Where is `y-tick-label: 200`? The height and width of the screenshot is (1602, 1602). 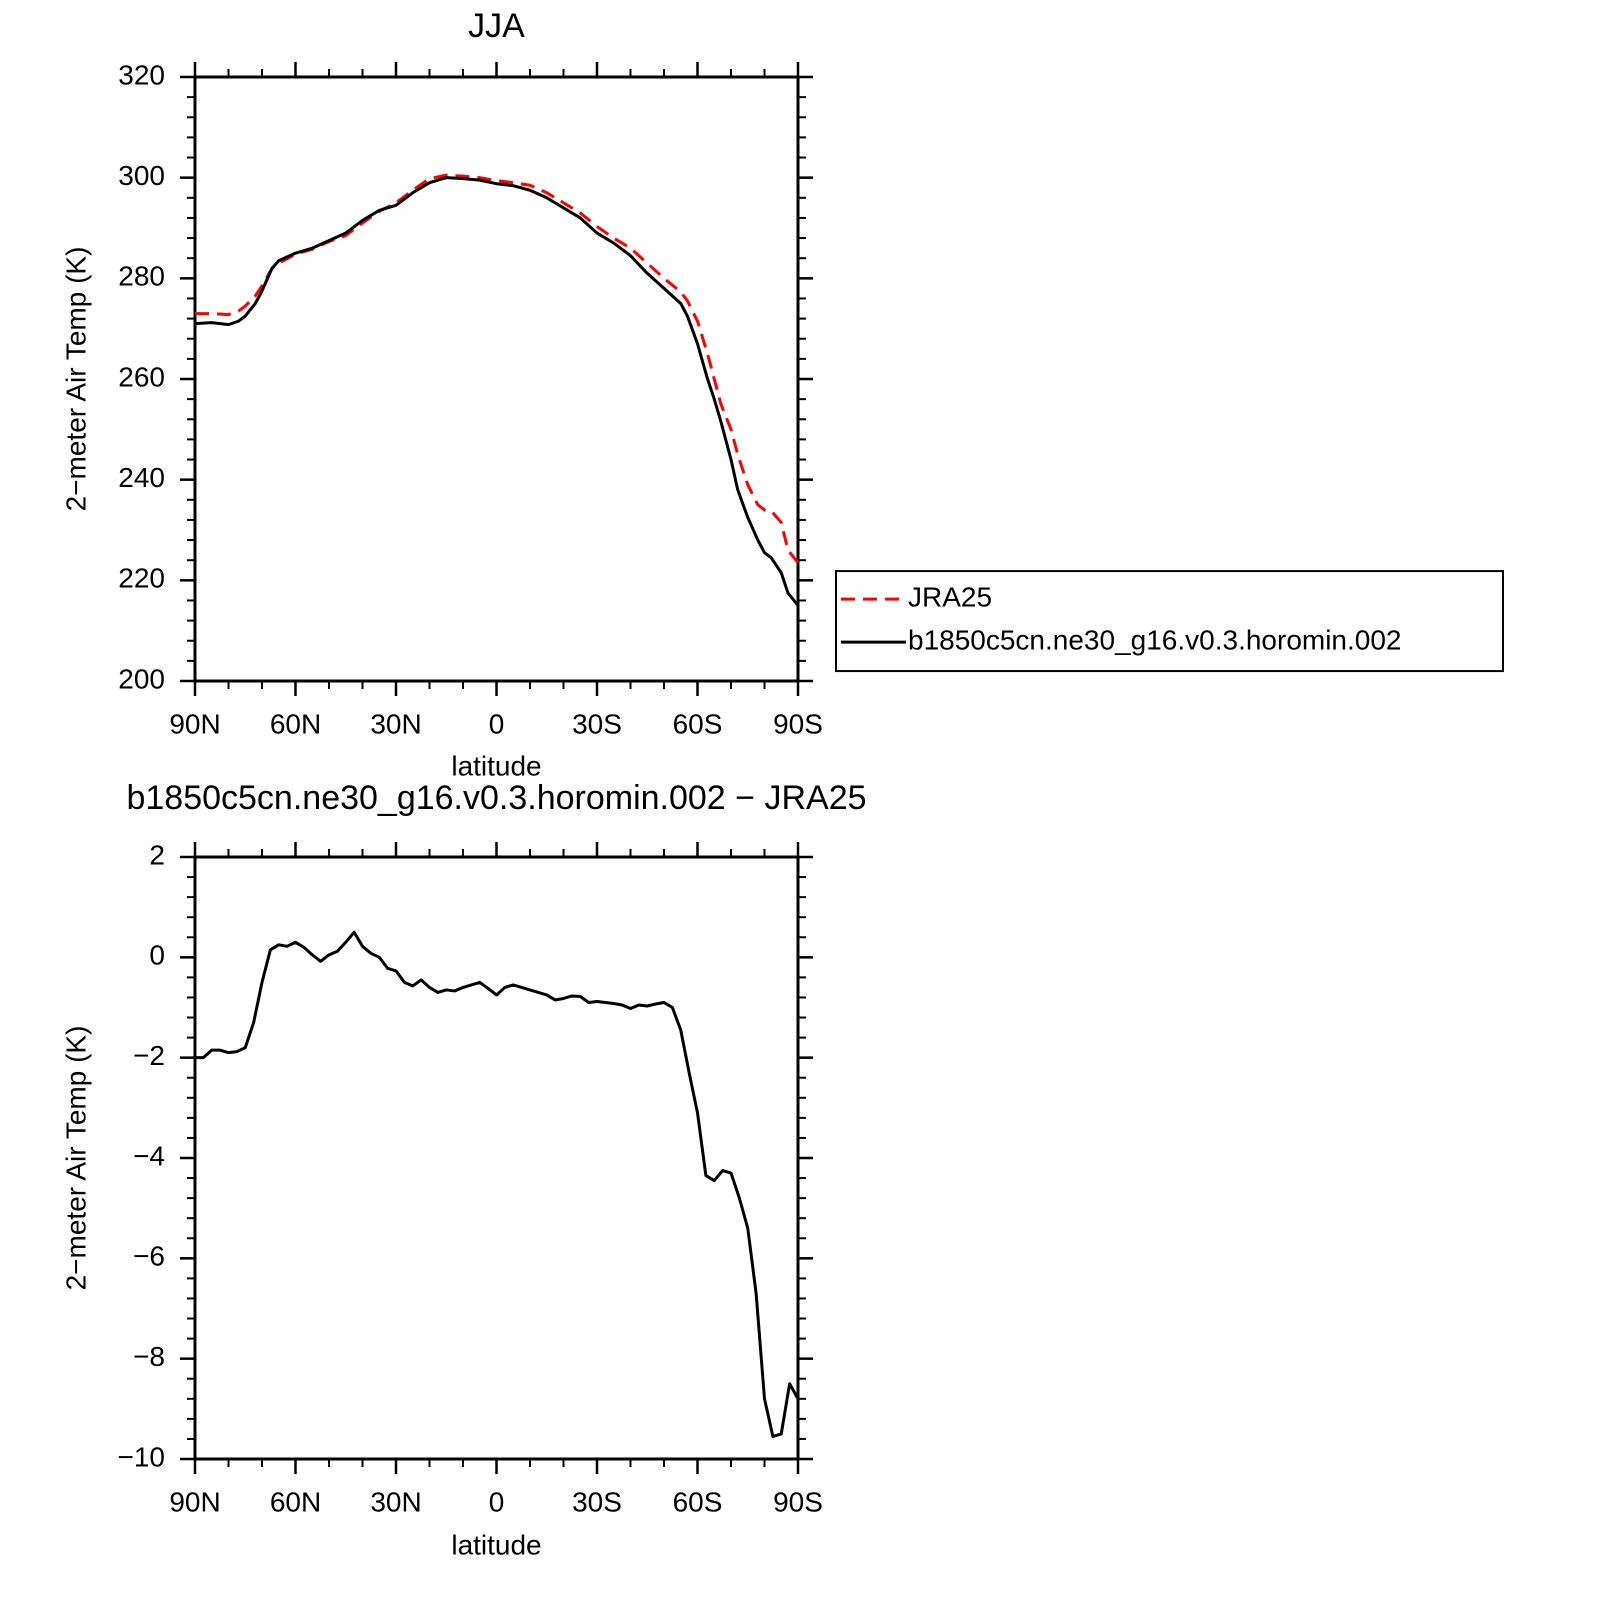 y-tick-label: 200 is located at coordinates (141, 678).